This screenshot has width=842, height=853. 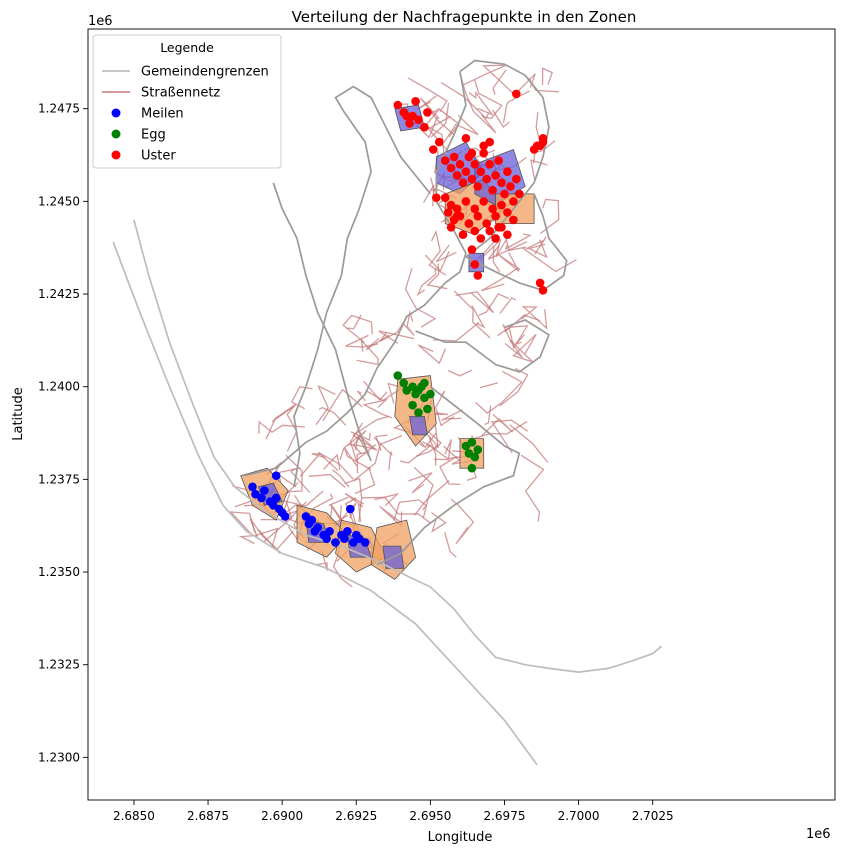 I want to click on legend-entry-label: Gemeindengrenzen, so click(x=205, y=72).